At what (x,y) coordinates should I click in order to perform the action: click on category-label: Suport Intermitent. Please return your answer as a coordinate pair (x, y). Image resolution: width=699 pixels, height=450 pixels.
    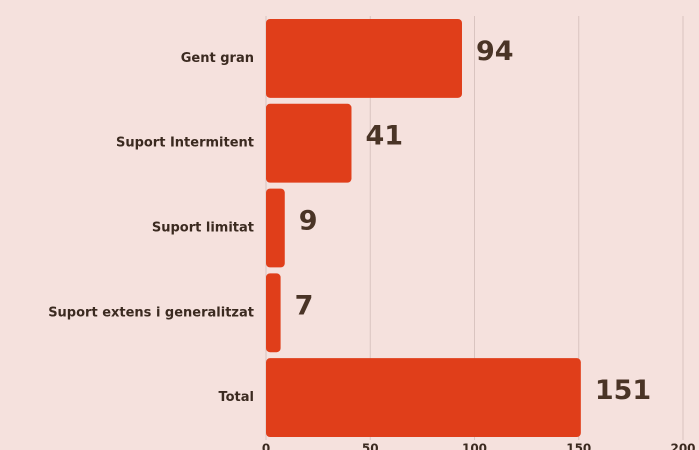
    Looking at the image, I should click on (185, 143).